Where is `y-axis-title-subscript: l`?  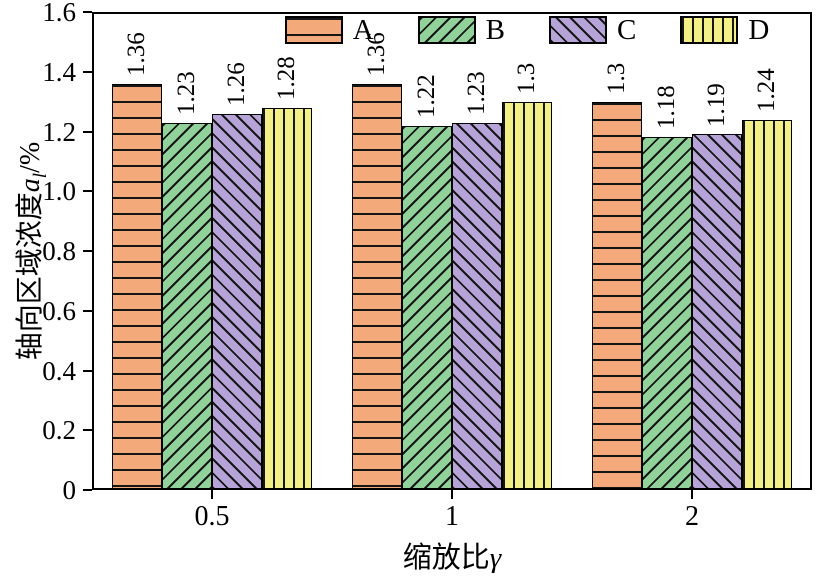 y-axis-title-subscript: l is located at coordinates (40, 175).